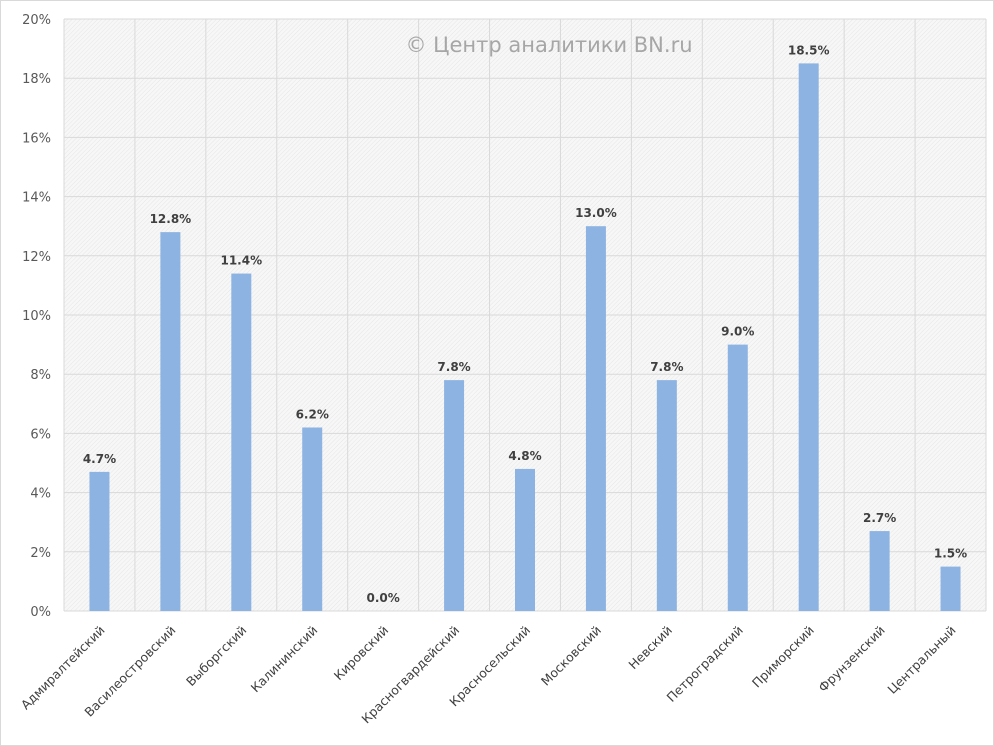 This screenshot has width=994, height=746. What do you see at coordinates (40, 612) in the screenshot?
I see `y-tick-label: 0%` at bounding box center [40, 612].